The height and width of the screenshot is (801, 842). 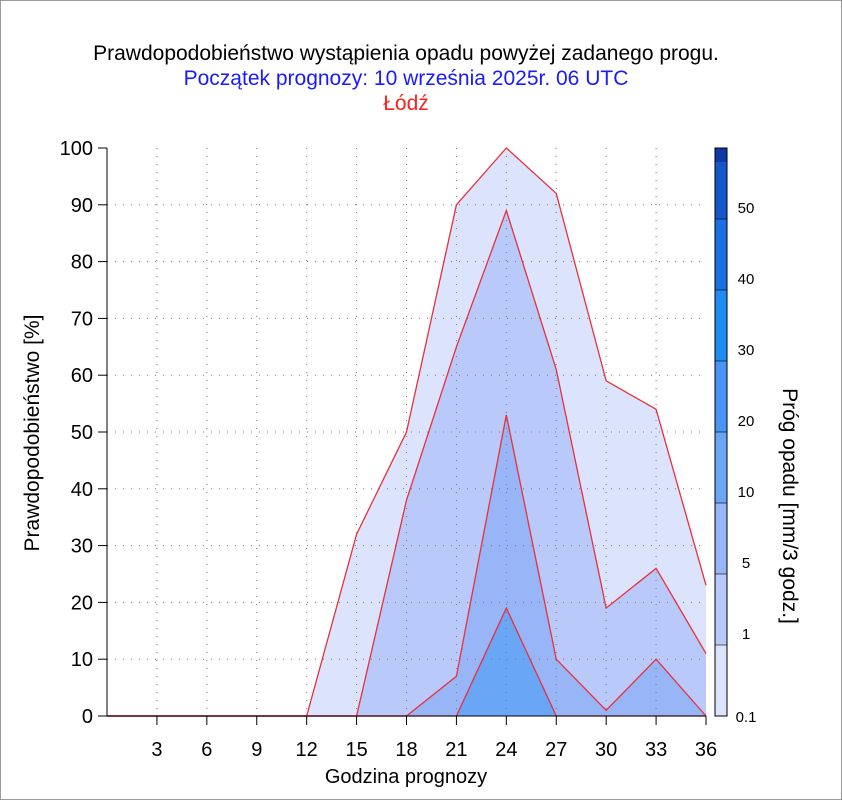 I want to click on y-tick-label: 10, so click(x=82, y=660).